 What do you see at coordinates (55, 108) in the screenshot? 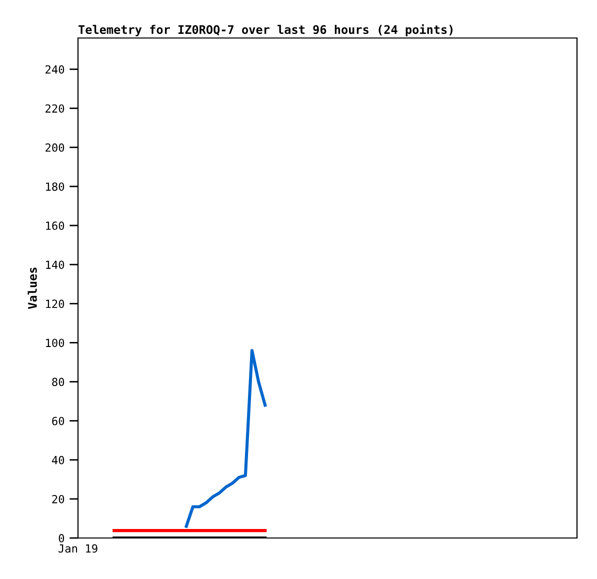
I see `y-tick-label: 220` at bounding box center [55, 108].